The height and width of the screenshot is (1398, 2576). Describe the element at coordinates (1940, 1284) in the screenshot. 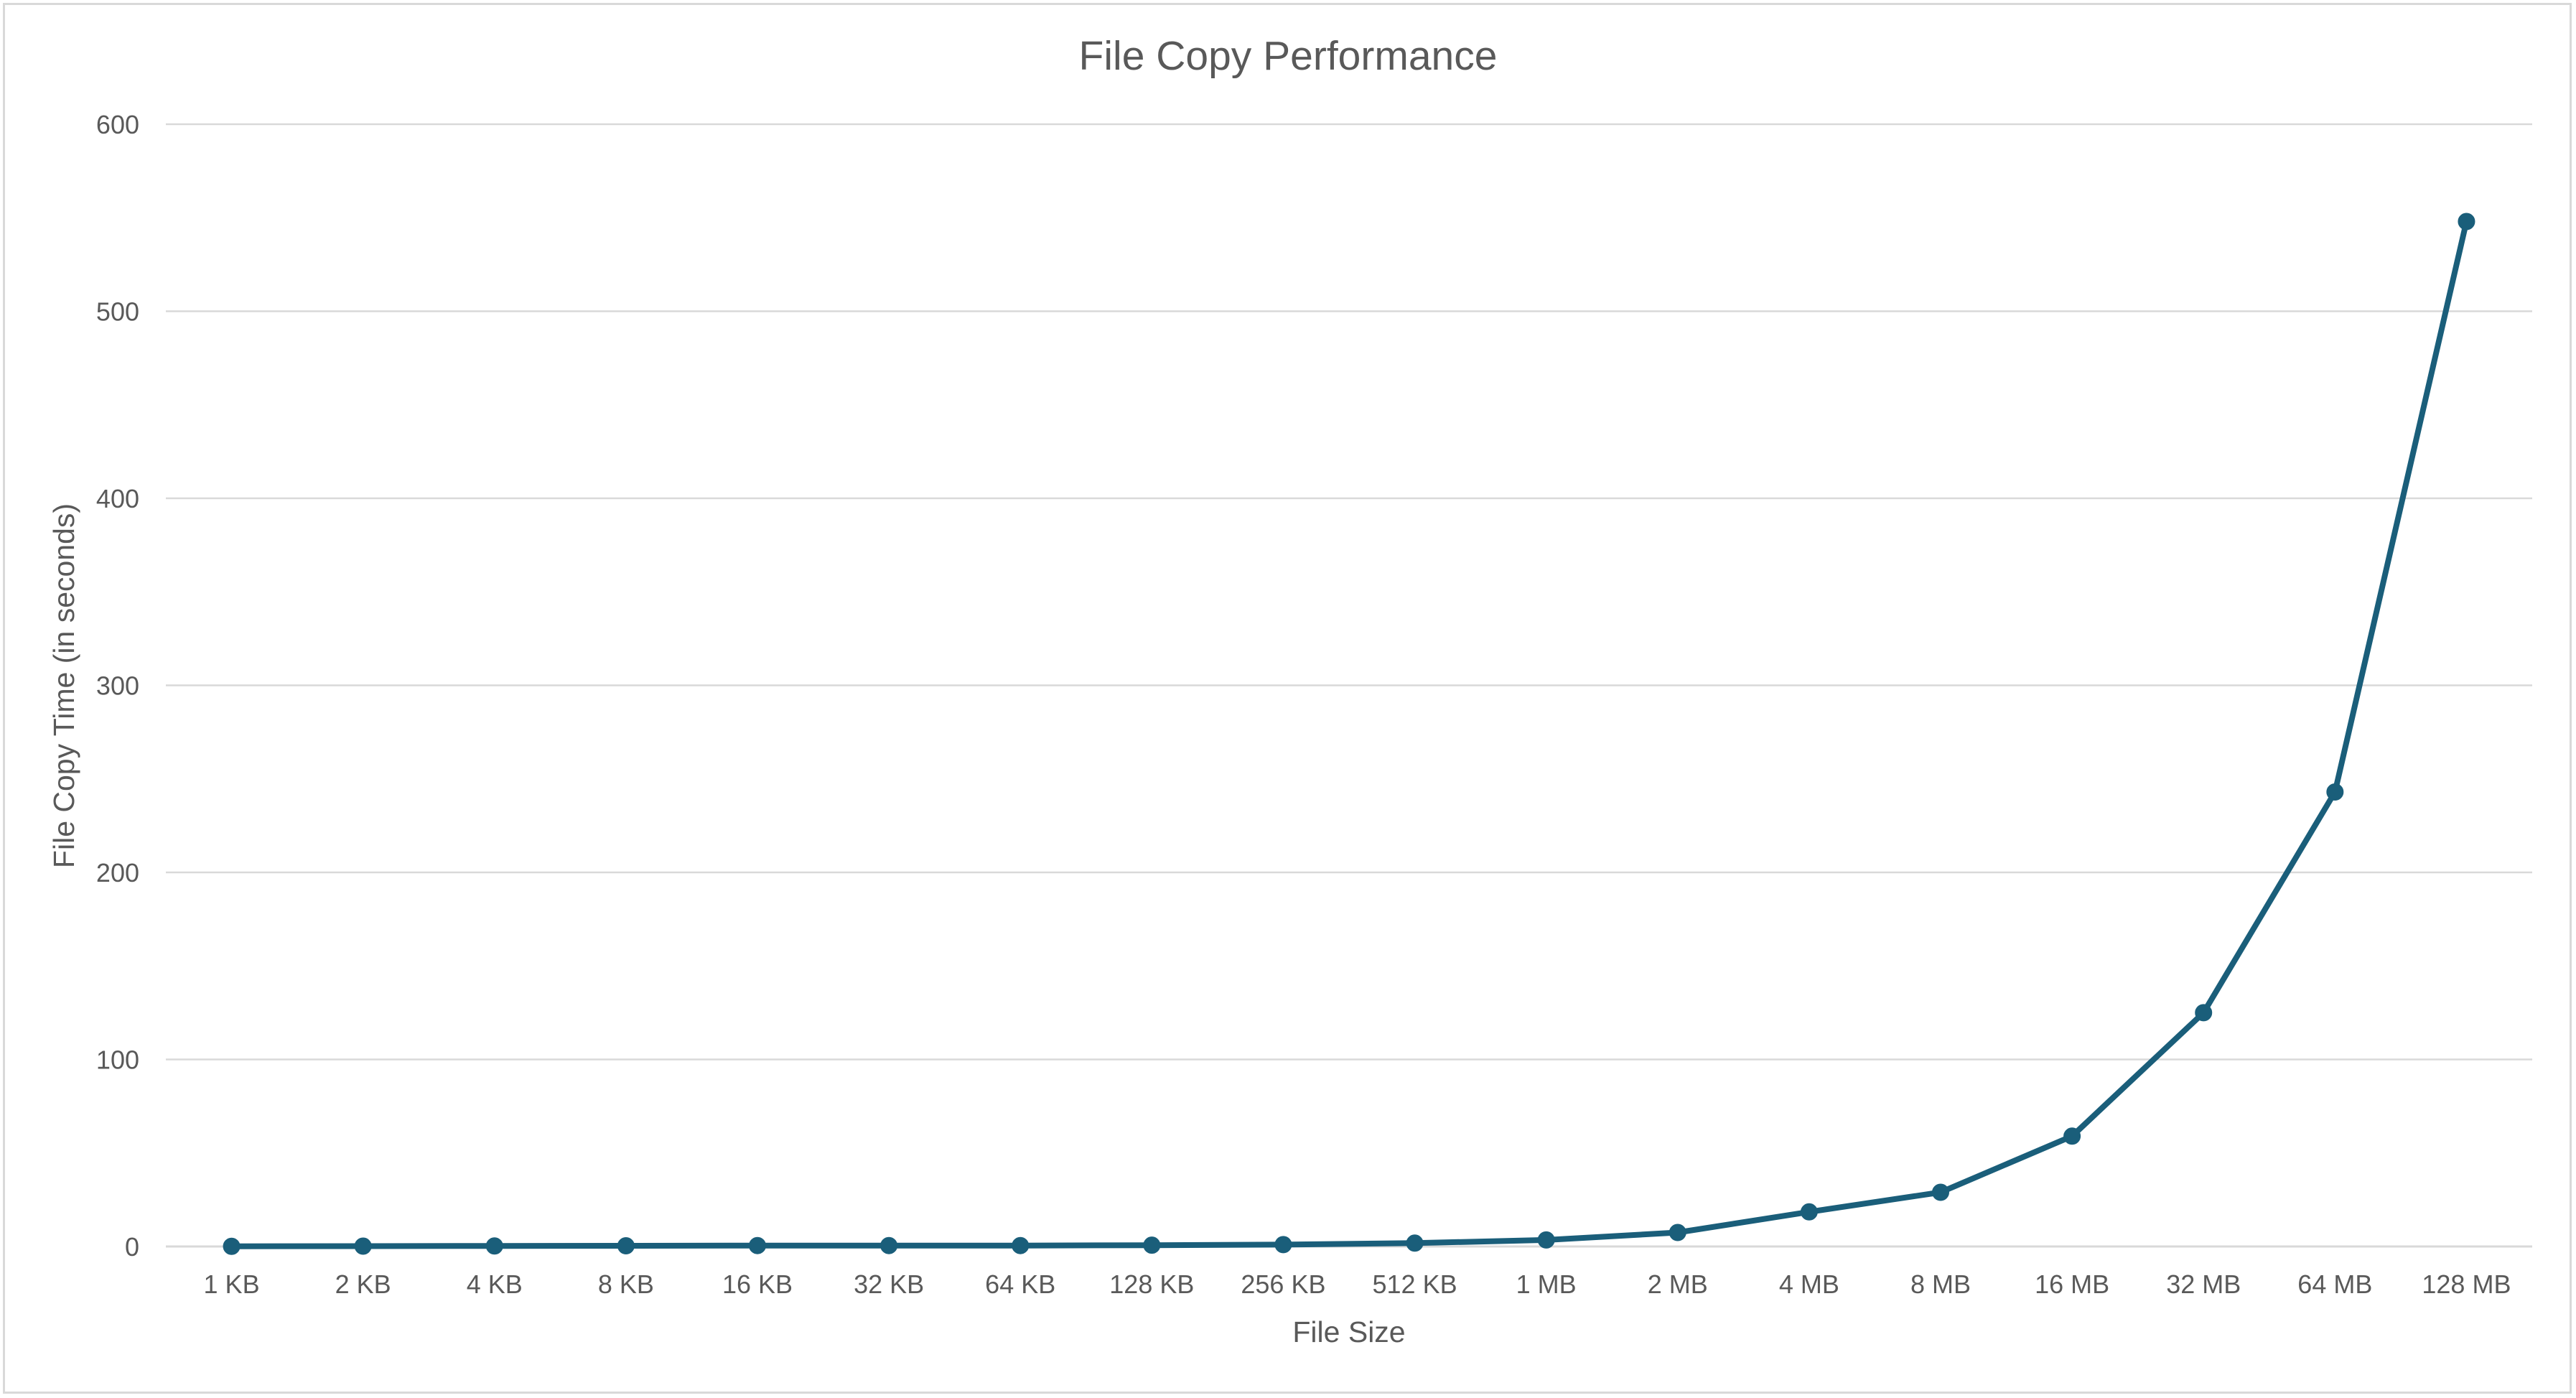

I see `x-tick-label: 8 MB` at that location.